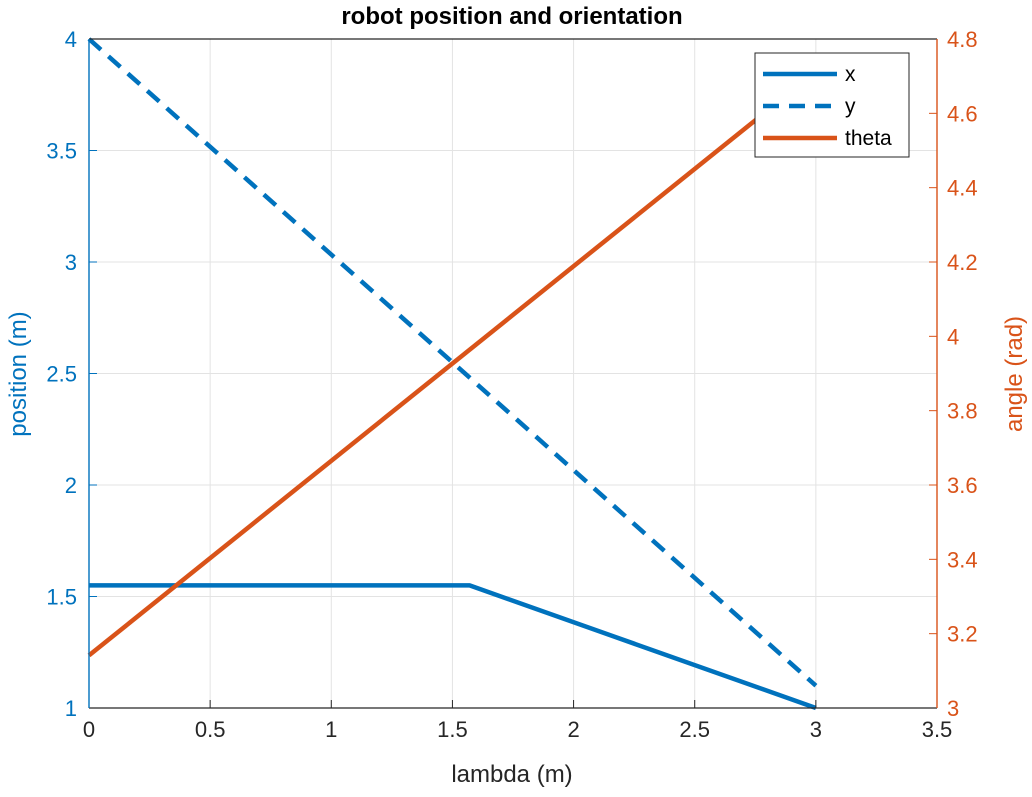  Describe the element at coordinates (71, 39) in the screenshot. I see `y-left-tick-label: 4` at that location.